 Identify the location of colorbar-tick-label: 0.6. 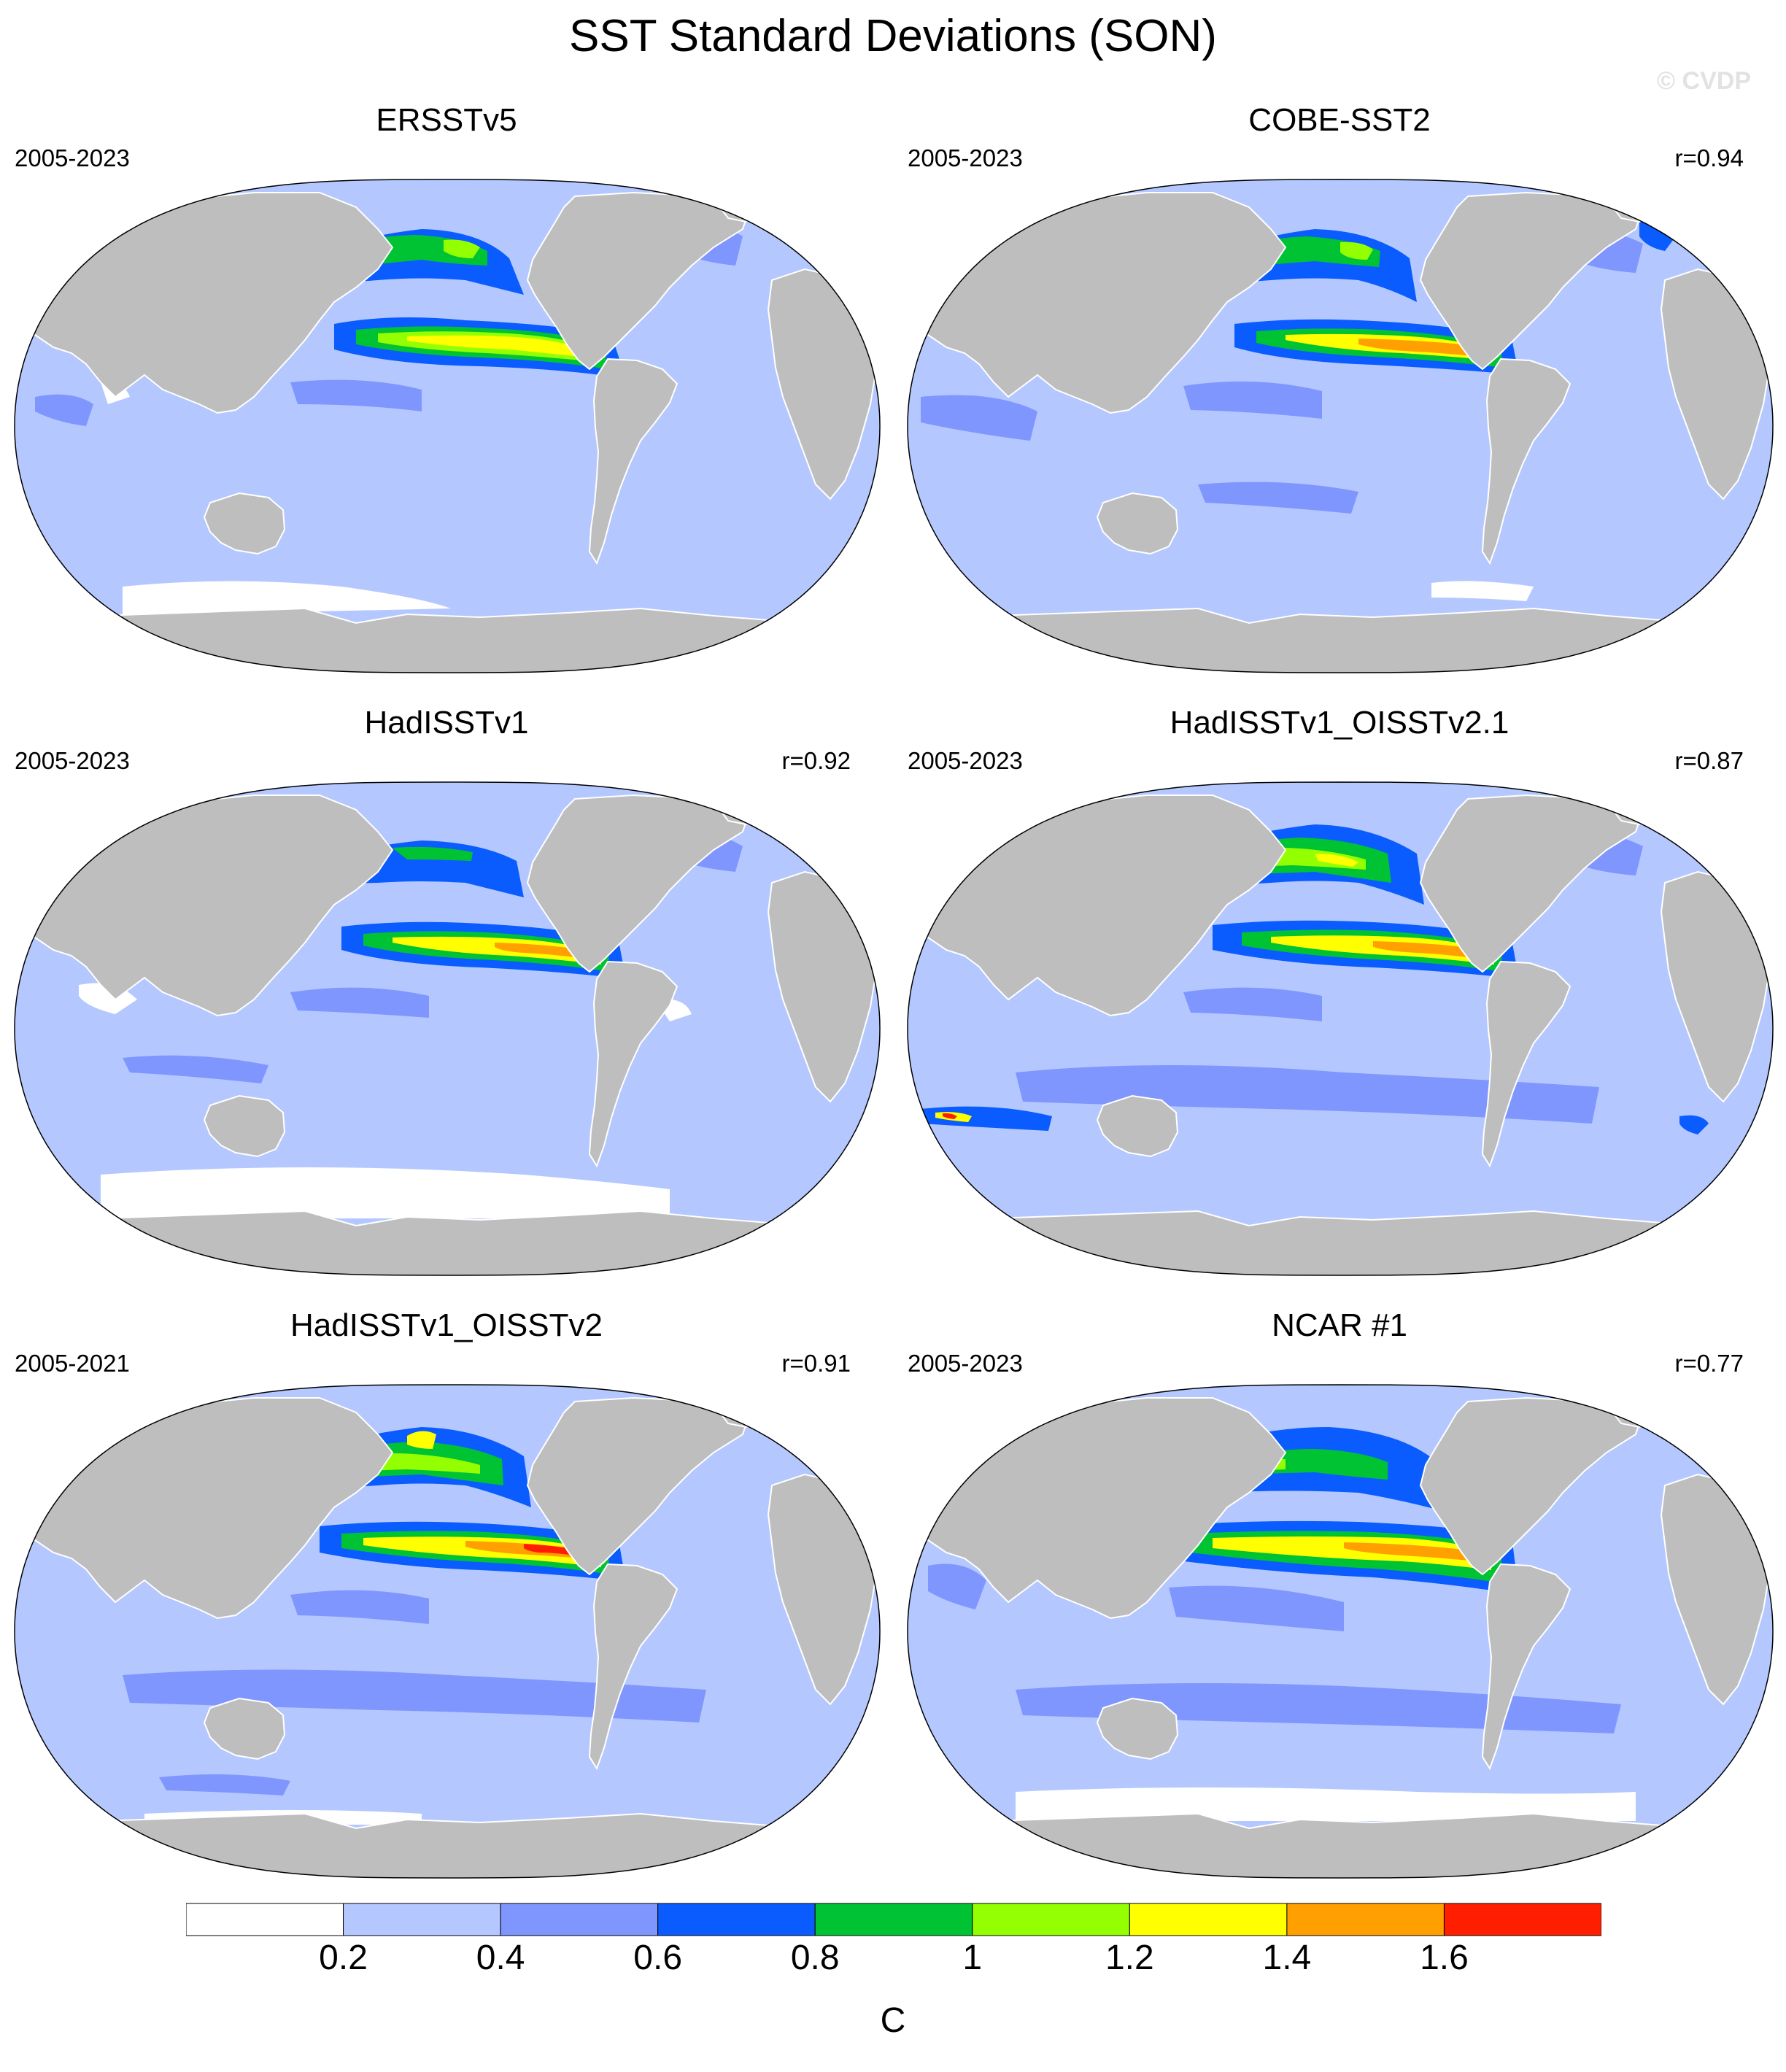
(658, 1957).